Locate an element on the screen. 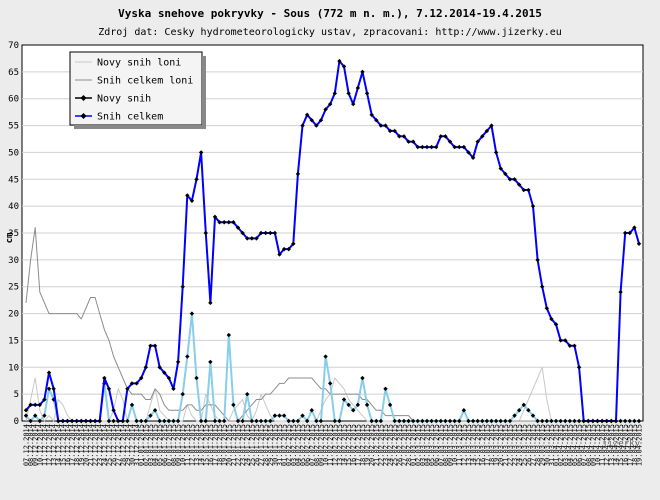 The image size is (660, 500). legend-label-snih-celkem-loni: Snih celkem loni is located at coordinates (145, 81).